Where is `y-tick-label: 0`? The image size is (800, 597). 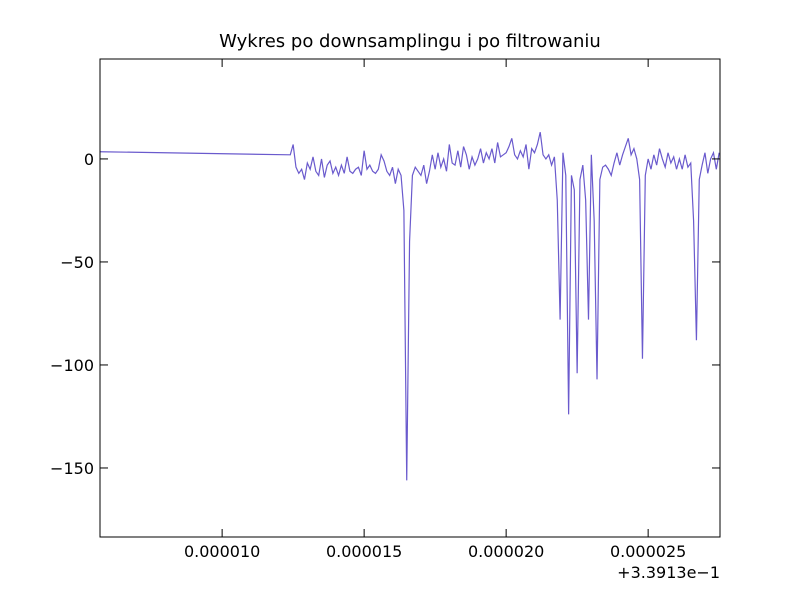 y-tick-label: 0 is located at coordinates (89, 159).